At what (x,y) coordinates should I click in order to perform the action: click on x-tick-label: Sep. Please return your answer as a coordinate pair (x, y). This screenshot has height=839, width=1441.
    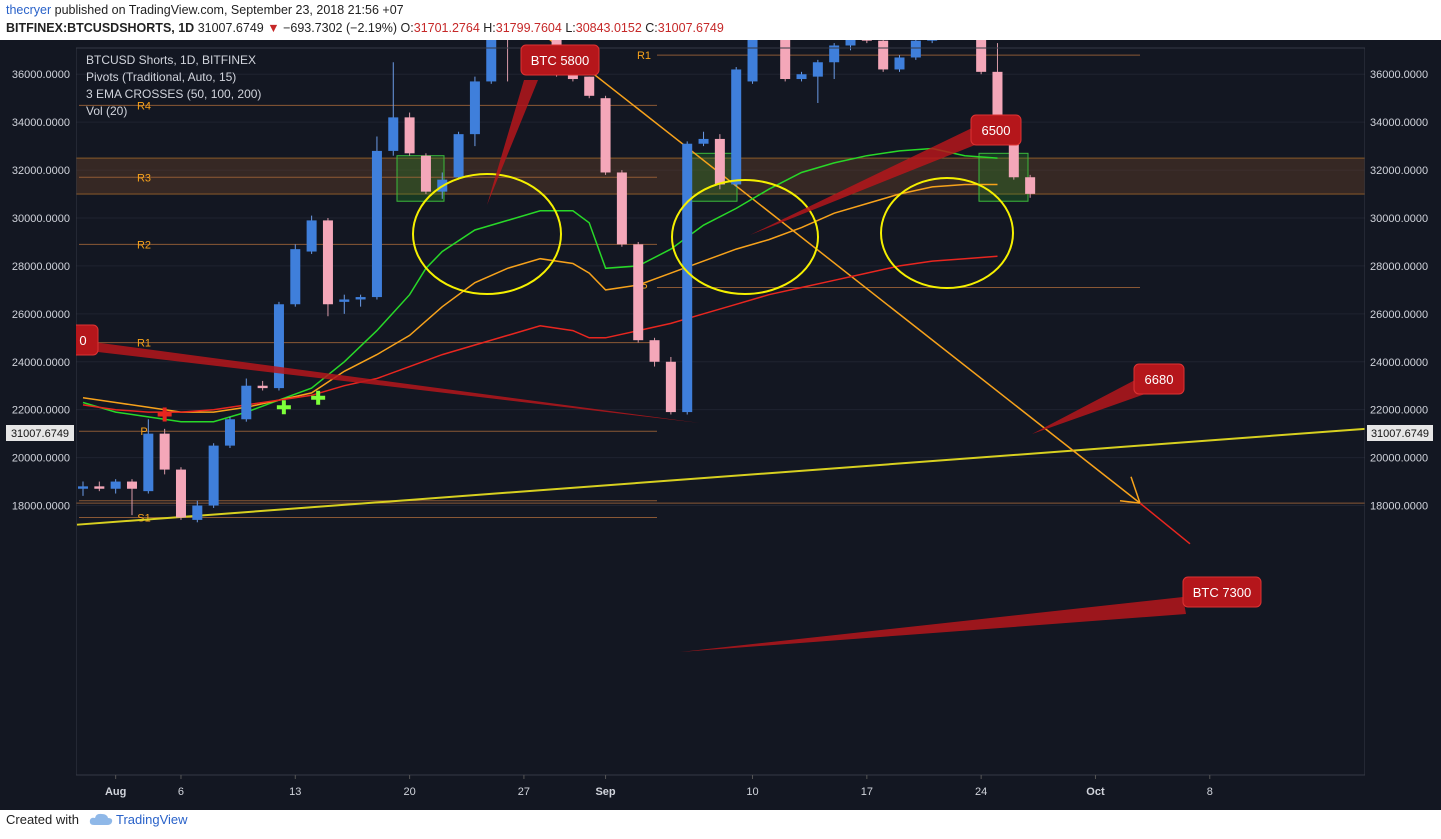
    Looking at the image, I should click on (605, 792).